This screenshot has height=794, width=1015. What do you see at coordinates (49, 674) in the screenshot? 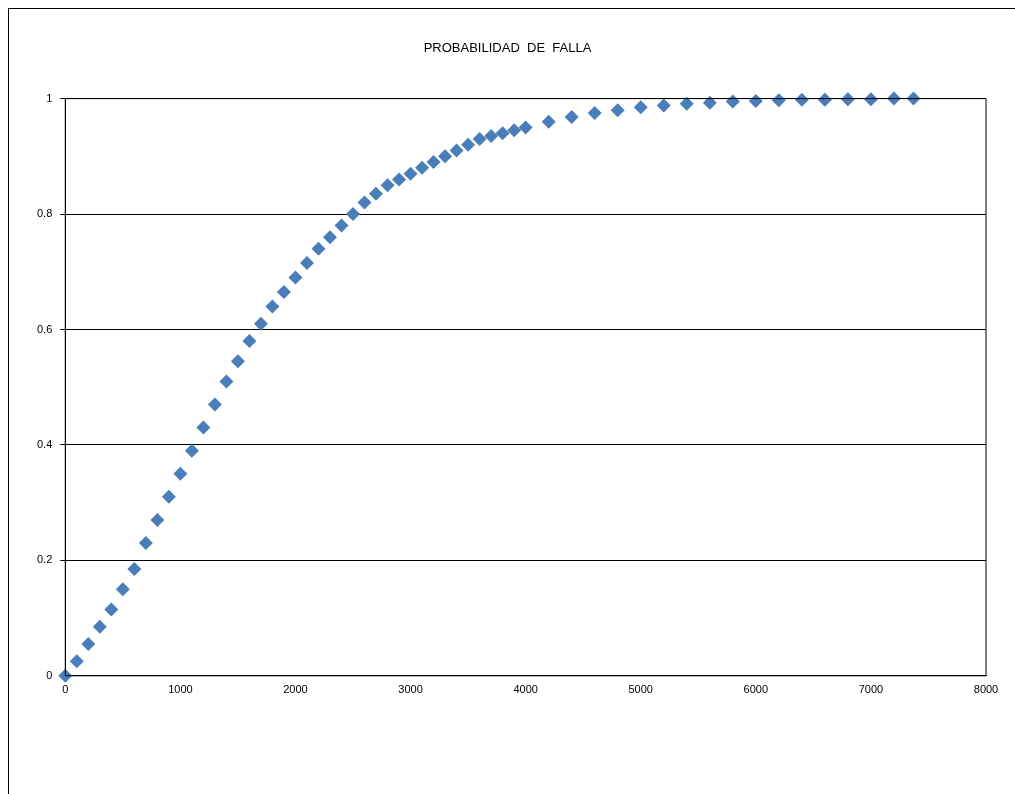
I see `y-tick-label: 0` at bounding box center [49, 674].